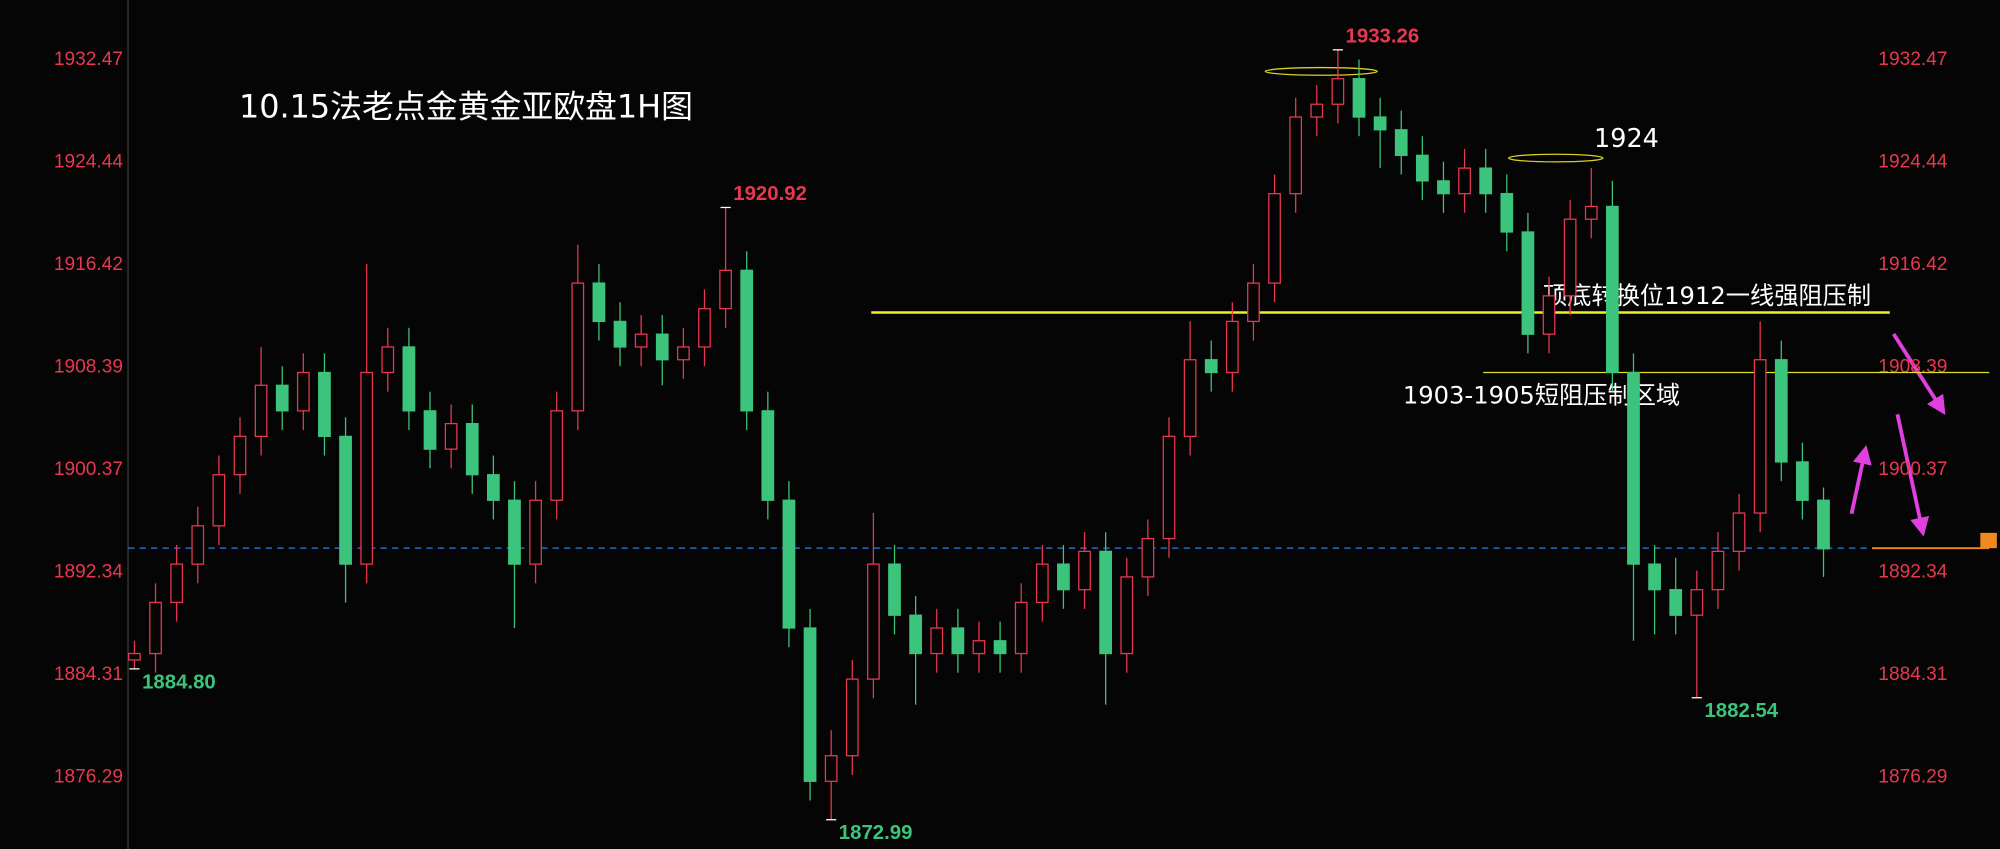 The image size is (2000, 849). Describe the element at coordinates (88, 264) in the screenshot. I see `y-tick-label: 1916.42` at that location.